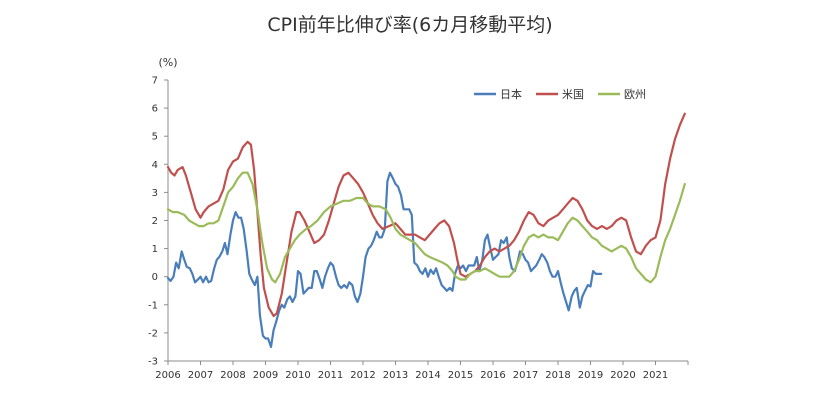 The width and height of the screenshot is (833, 412). Describe the element at coordinates (511, 94) in the screenshot. I see `legend-label-japan: 日本` at that location.